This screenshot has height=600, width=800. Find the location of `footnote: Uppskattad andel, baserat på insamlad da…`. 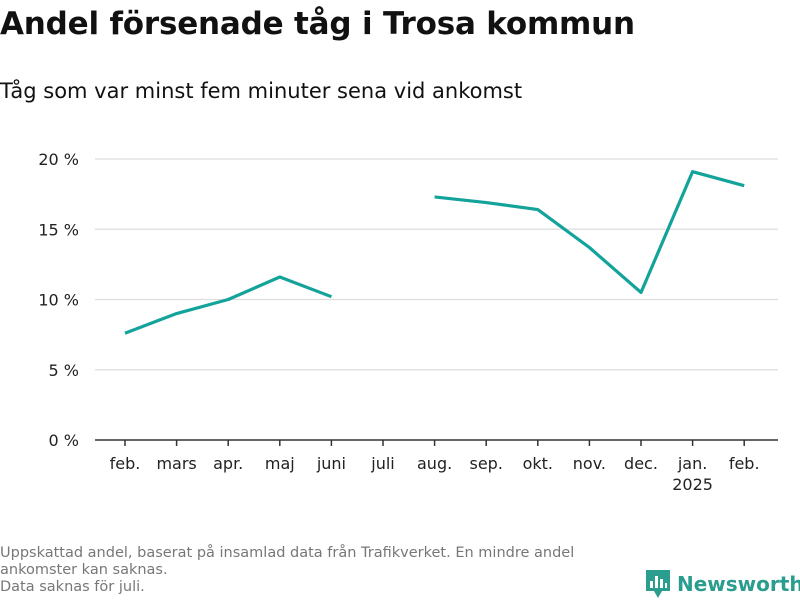

footnote: Uppskattad andel, baserat på insamlad da… is located at coordinates (320, 570).